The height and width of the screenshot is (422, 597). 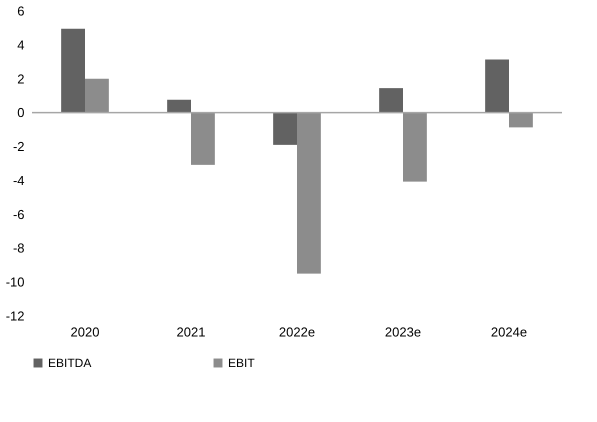 I want to click on x-tick-label: 2022e, so click(x=297, y=332).